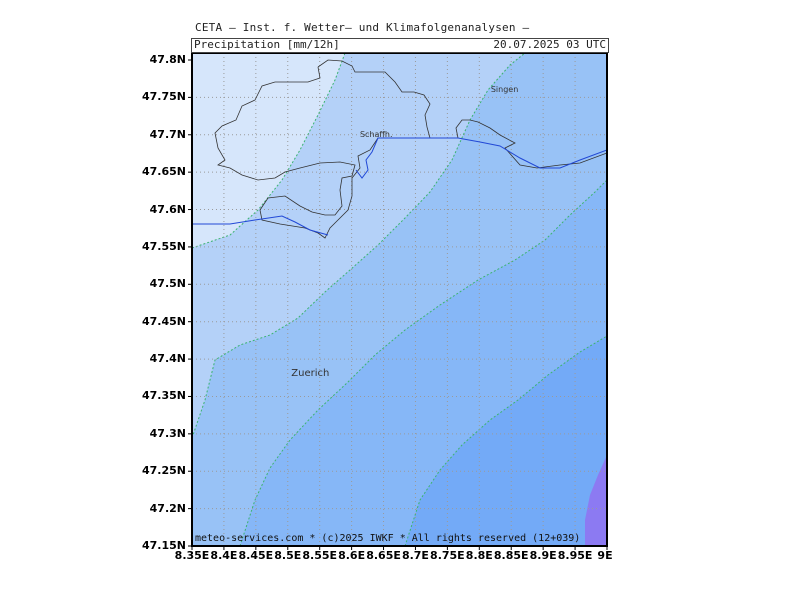 This screenshot has width=800, height=600. I want to click on lat-label: 47.15N, so click(164, 545).